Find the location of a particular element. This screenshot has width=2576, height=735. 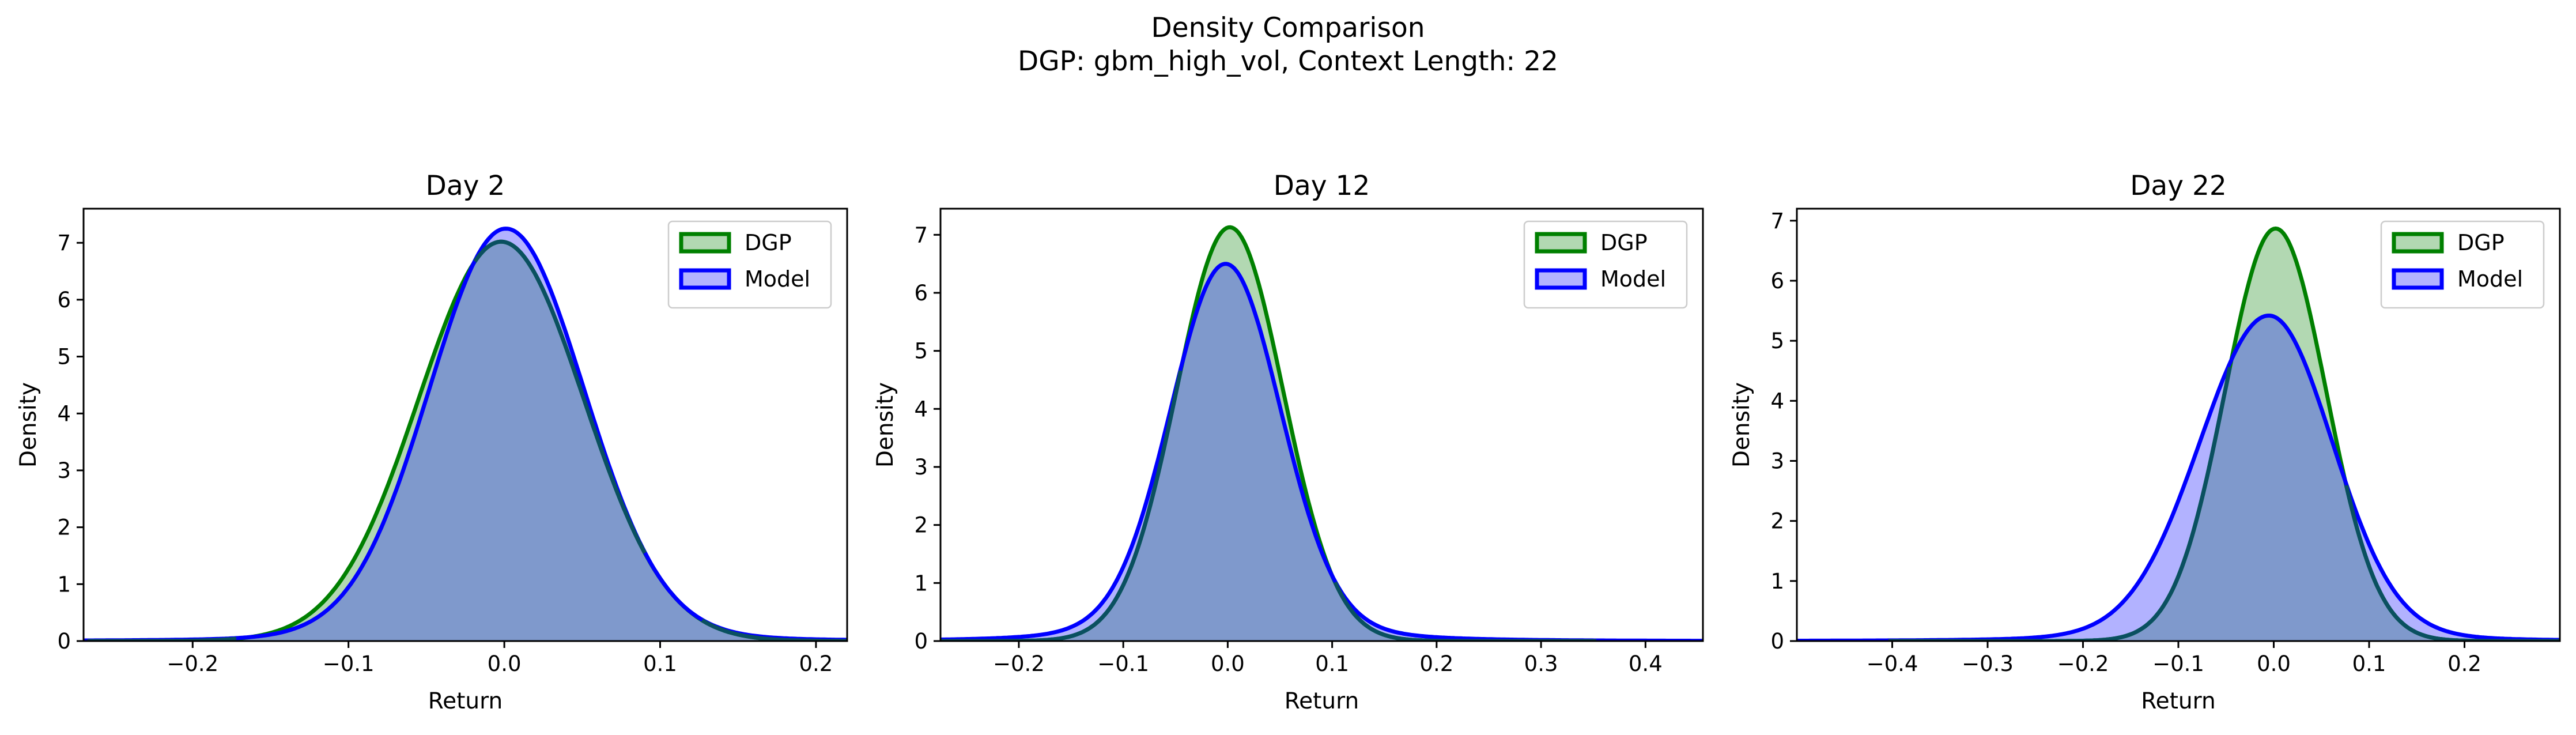

x-tick-label: −0.4 is located at coordinates (1892, 663).